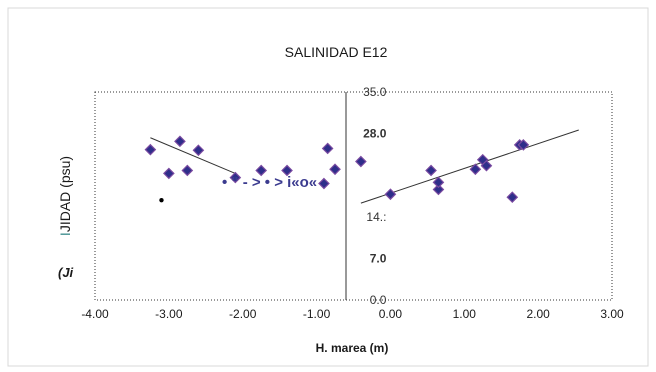 This screenshot has width=656, height=372. What do you see at coordinates (161, 200) in the screenshot?
I see `stray-dot` at bounding box center [161, 200].